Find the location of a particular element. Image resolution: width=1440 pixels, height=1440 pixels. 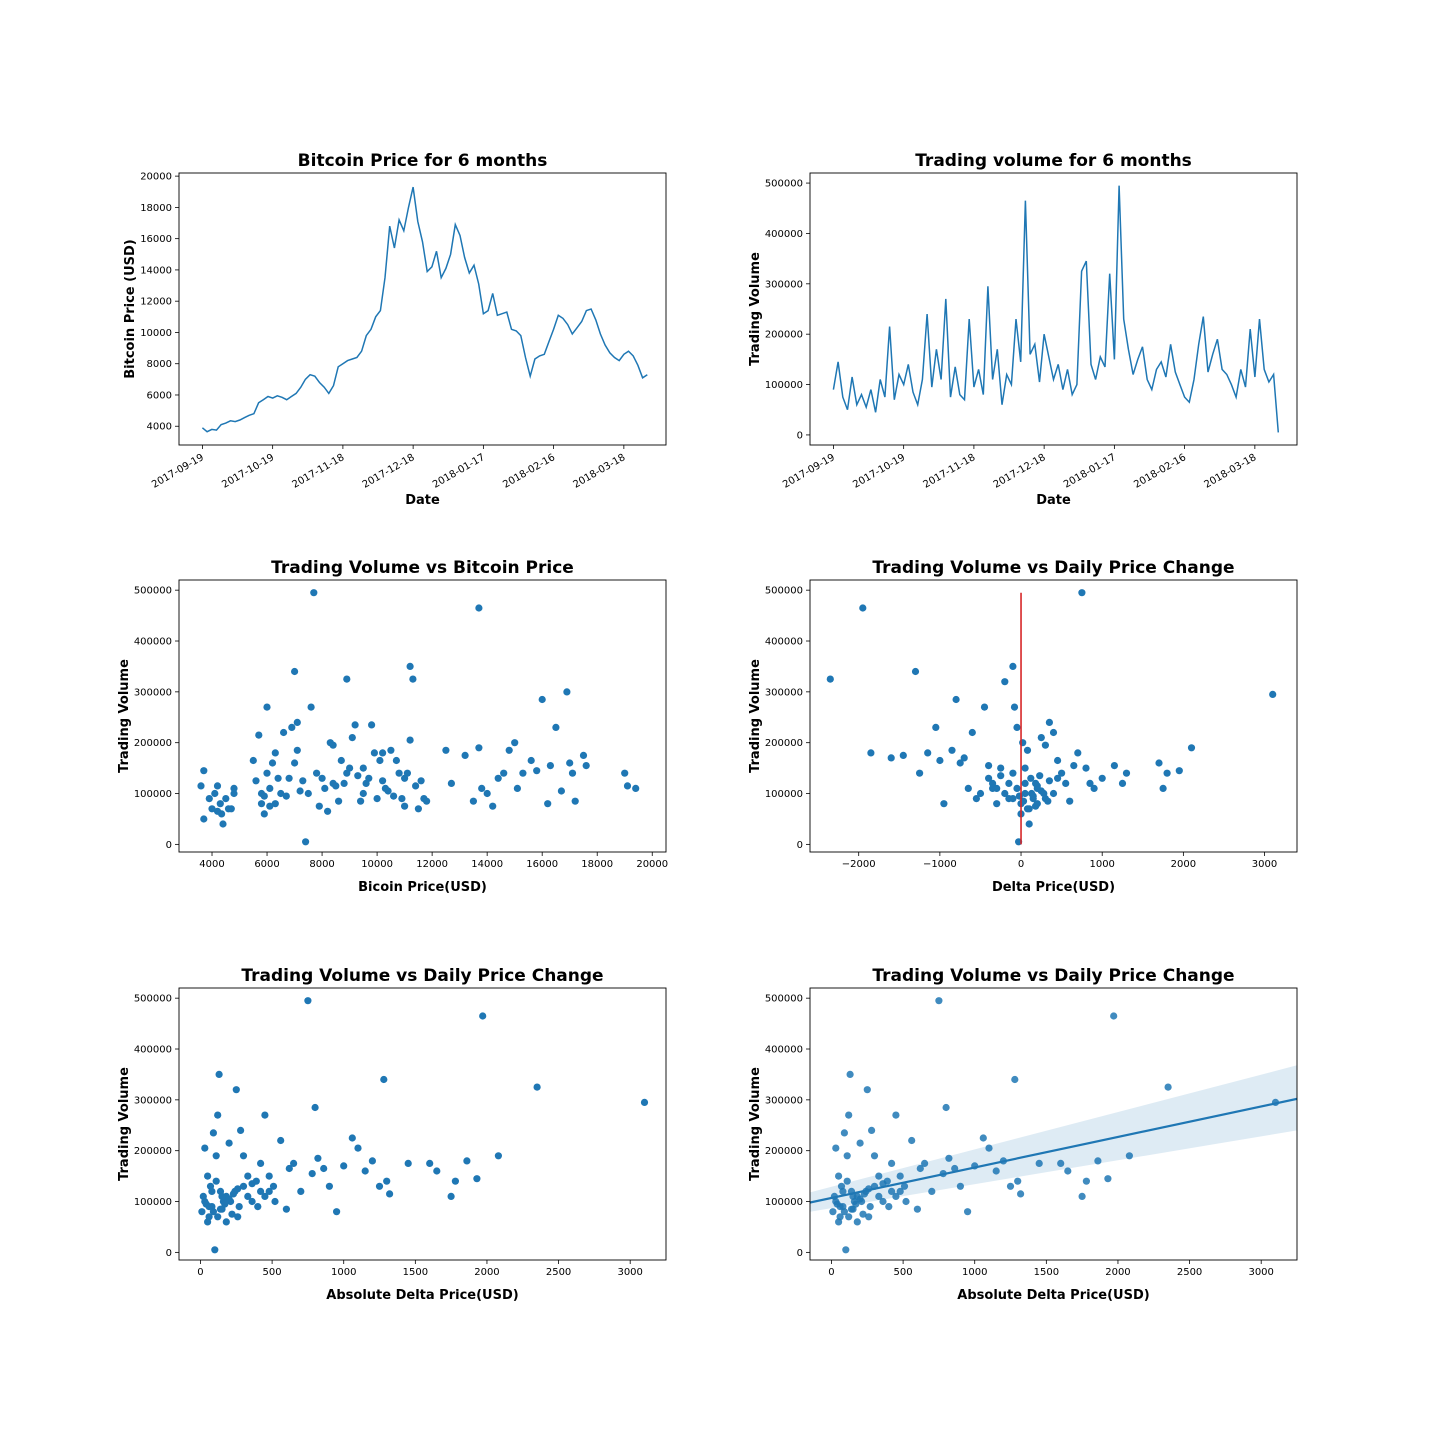

y-axis-label: Bitcoin Price (USD) is located at coordinates (130, 309).